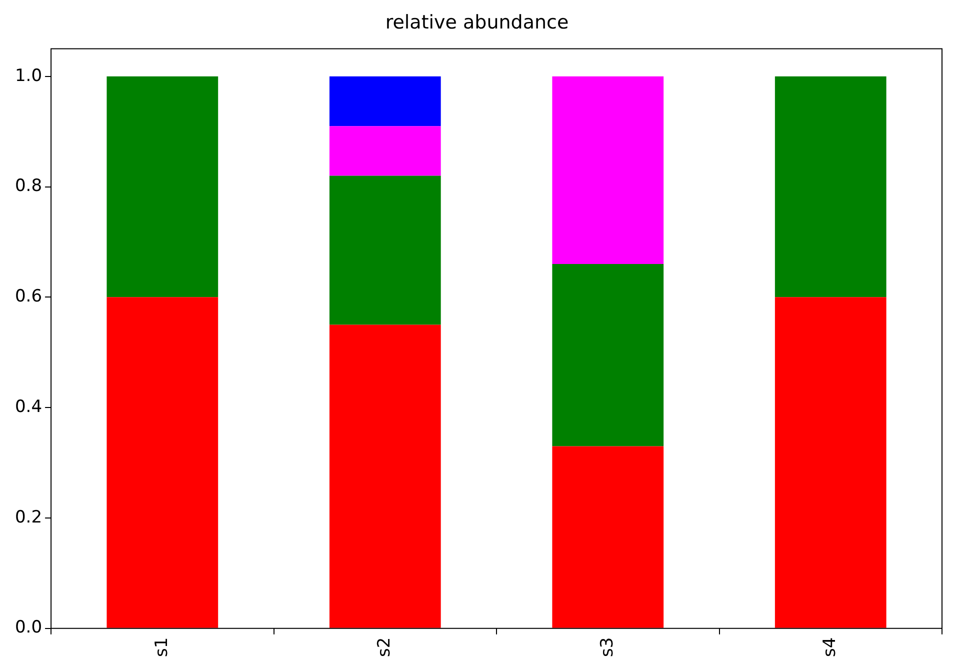  What do you see at coordinates (477, 22) in the screenshot?
I see `chart-title: relative abundance` at bounding box center [477, 22].